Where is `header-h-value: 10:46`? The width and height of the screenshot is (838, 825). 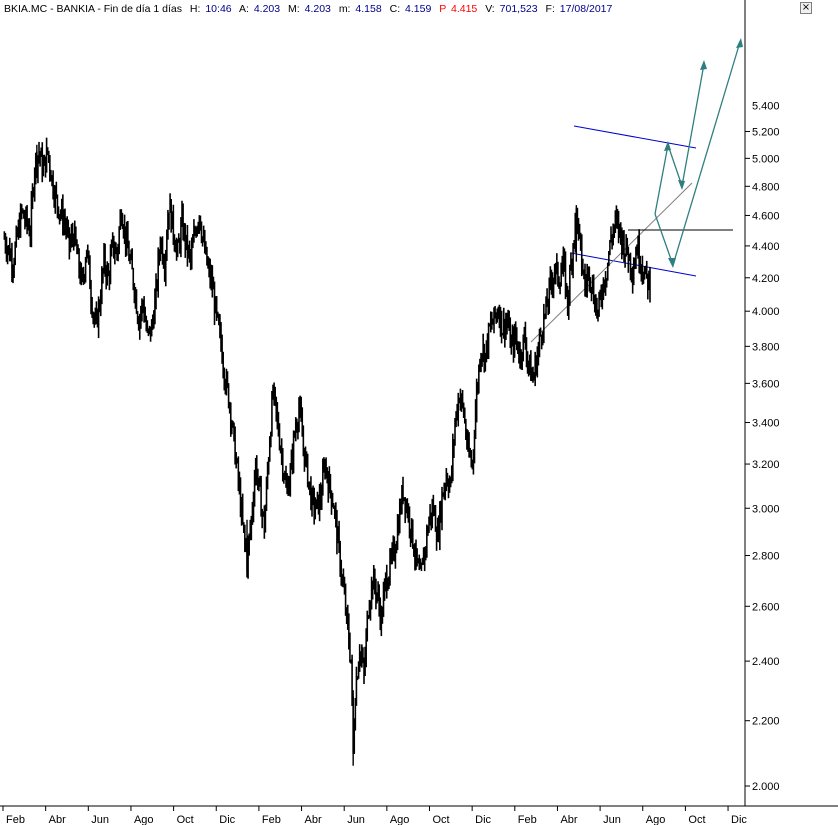 header-h-value: 10:46 is located at coordinates (218, 9).